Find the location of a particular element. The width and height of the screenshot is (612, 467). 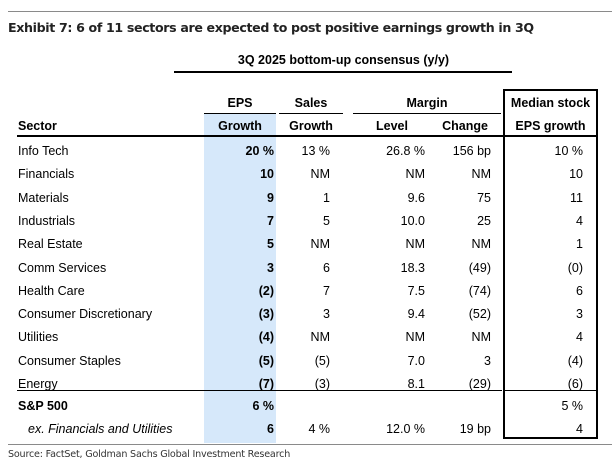

totals-rule is located at coordinates (259, 390).